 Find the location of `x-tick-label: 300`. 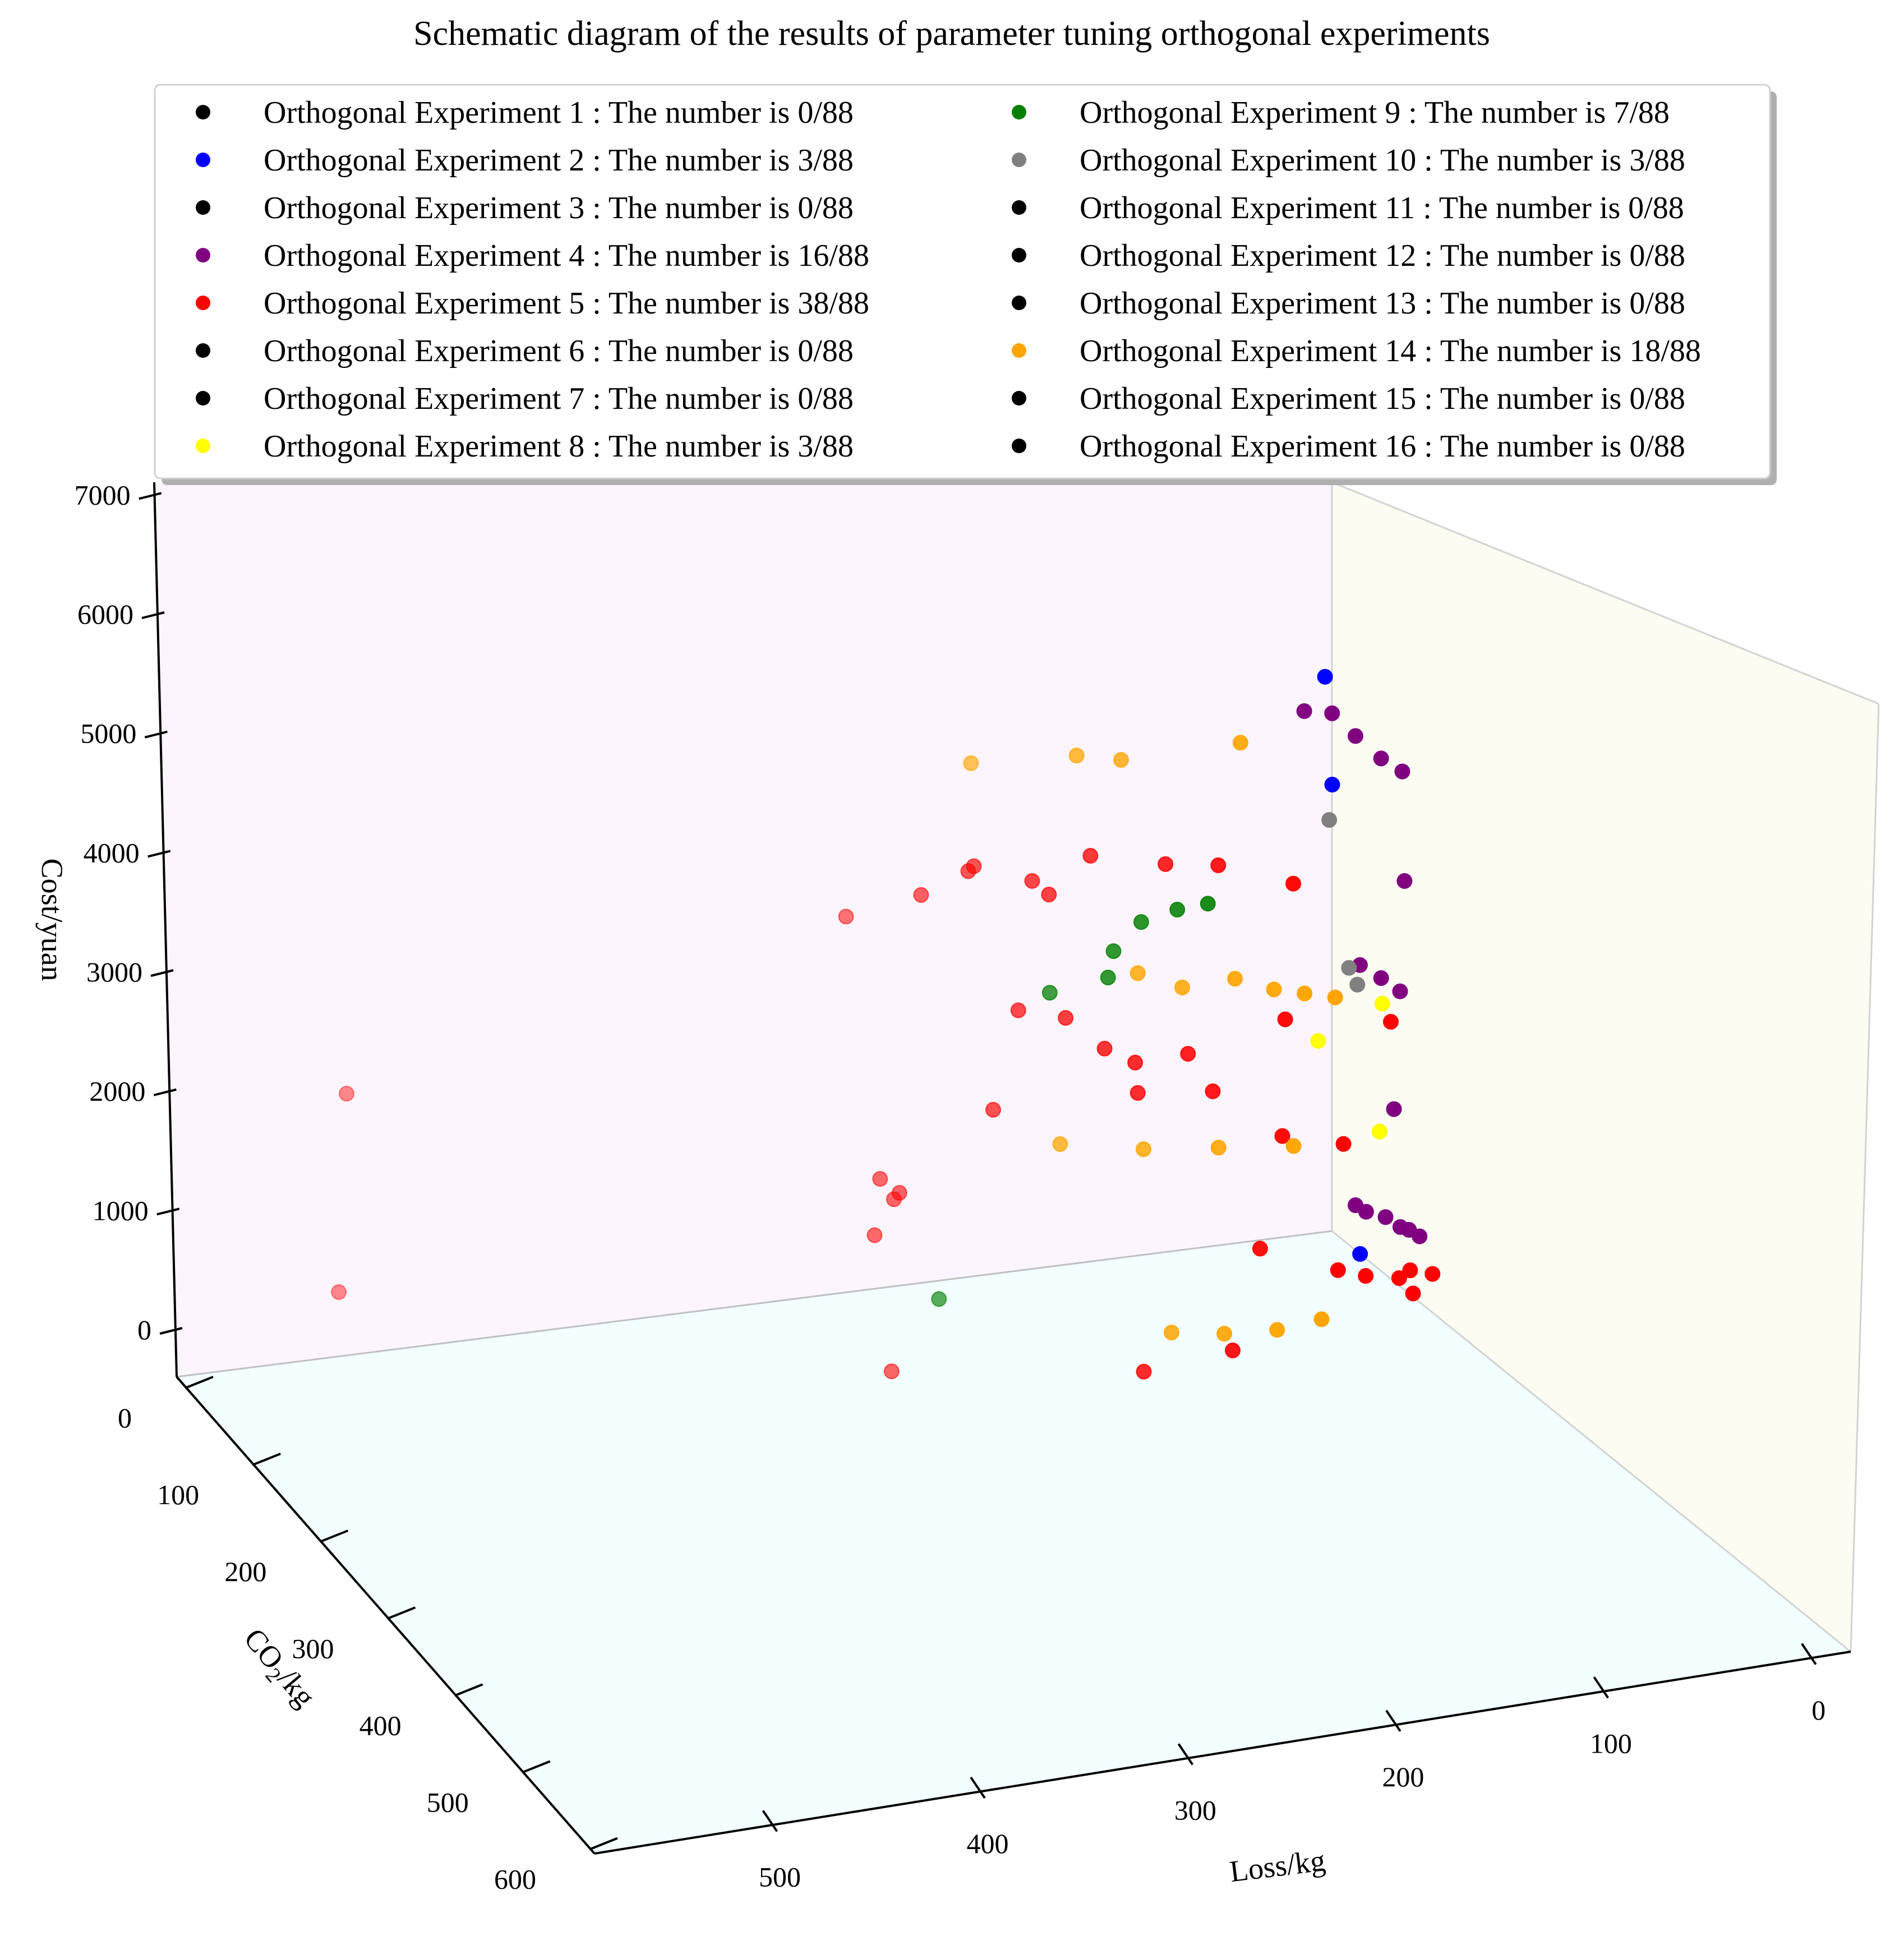

x-tick-label: 300 is located at coordinates (1195, 1810).